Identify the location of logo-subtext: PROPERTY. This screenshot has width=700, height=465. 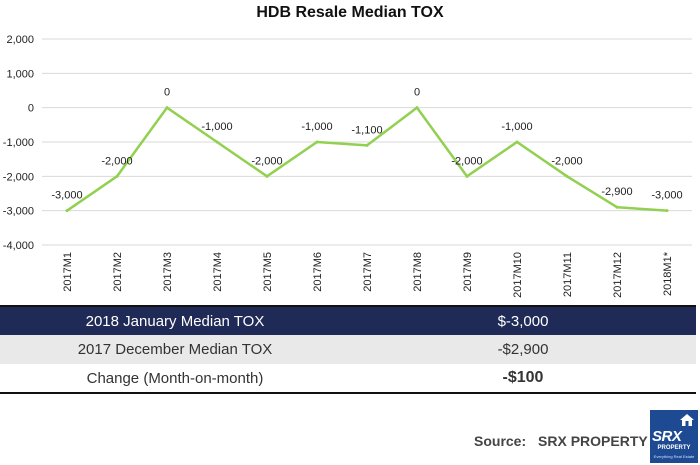
(674, 448).